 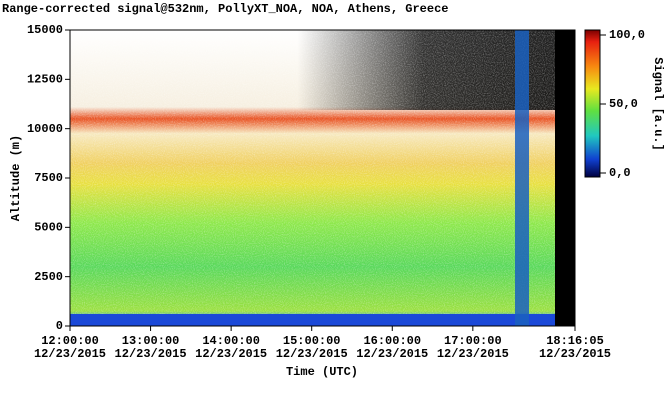 What do you see at coordinates (59, 326) in the screenshot?
I see `y-tick-label: 0` at bounding box center [59, 326].